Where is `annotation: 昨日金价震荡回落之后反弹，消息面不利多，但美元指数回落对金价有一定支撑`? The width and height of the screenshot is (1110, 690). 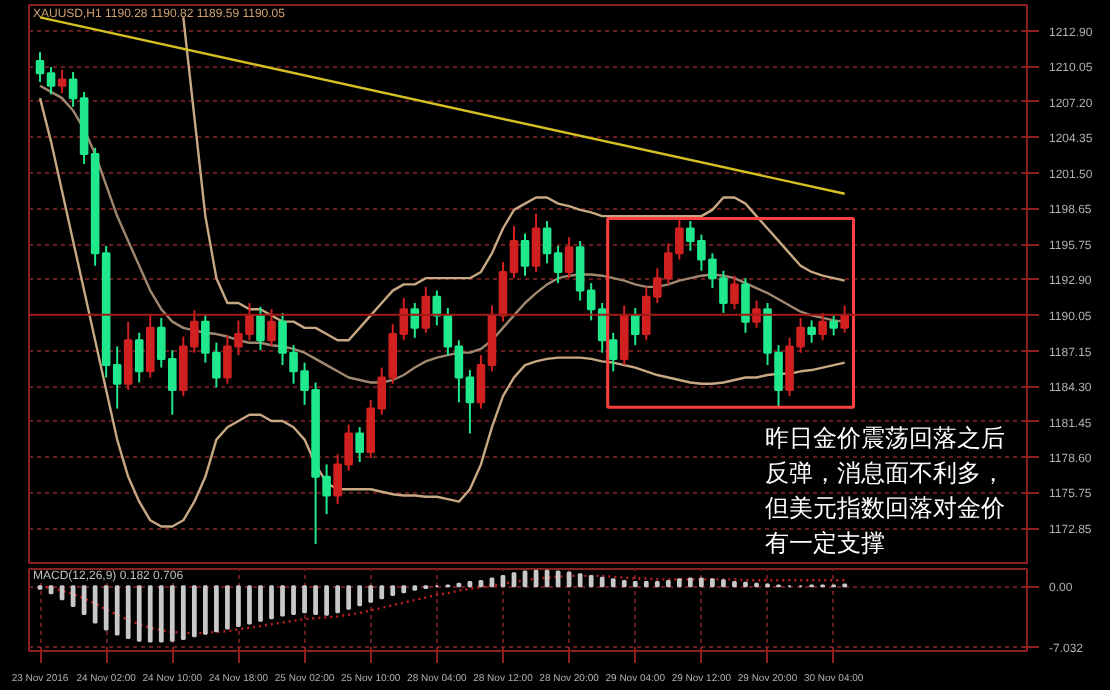 annotation: 昨日金价震荡回落之后反弹，消息面不利多，但美元指数回落对金价有一定支撑 is located at coordinates (885, 490).